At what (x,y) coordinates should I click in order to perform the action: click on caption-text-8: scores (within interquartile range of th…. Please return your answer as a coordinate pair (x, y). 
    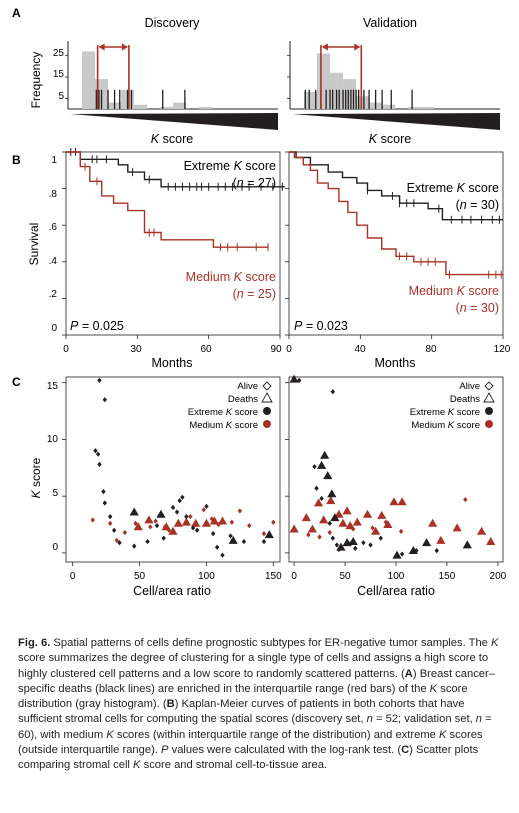
    Looking at the image, I should click on (276, 734).